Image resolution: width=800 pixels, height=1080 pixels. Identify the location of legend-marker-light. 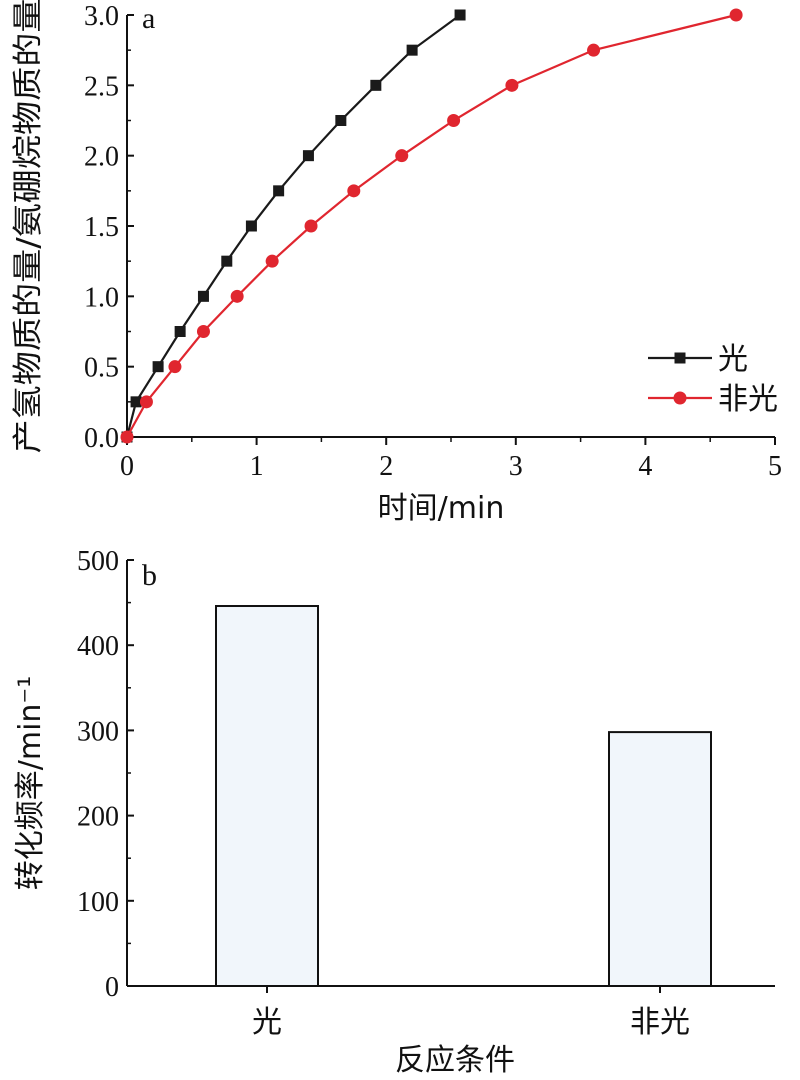
(680, 358).